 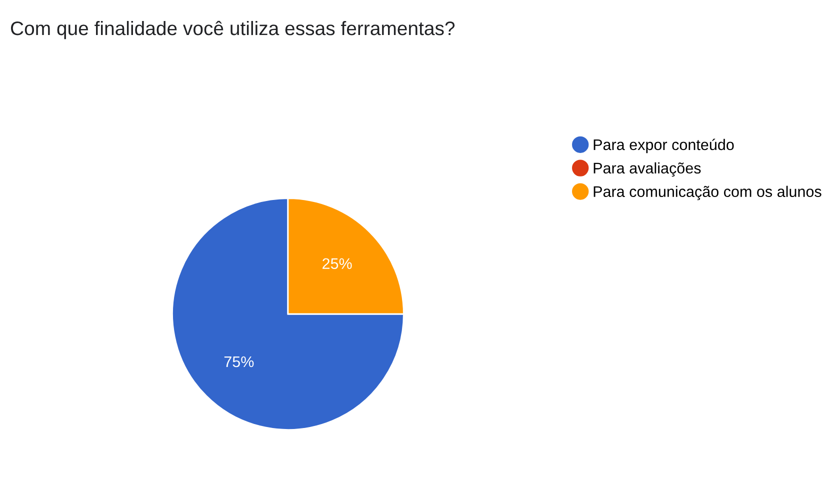 I want to click on legend-label: Para avaliações, so click(x=647, y=169).